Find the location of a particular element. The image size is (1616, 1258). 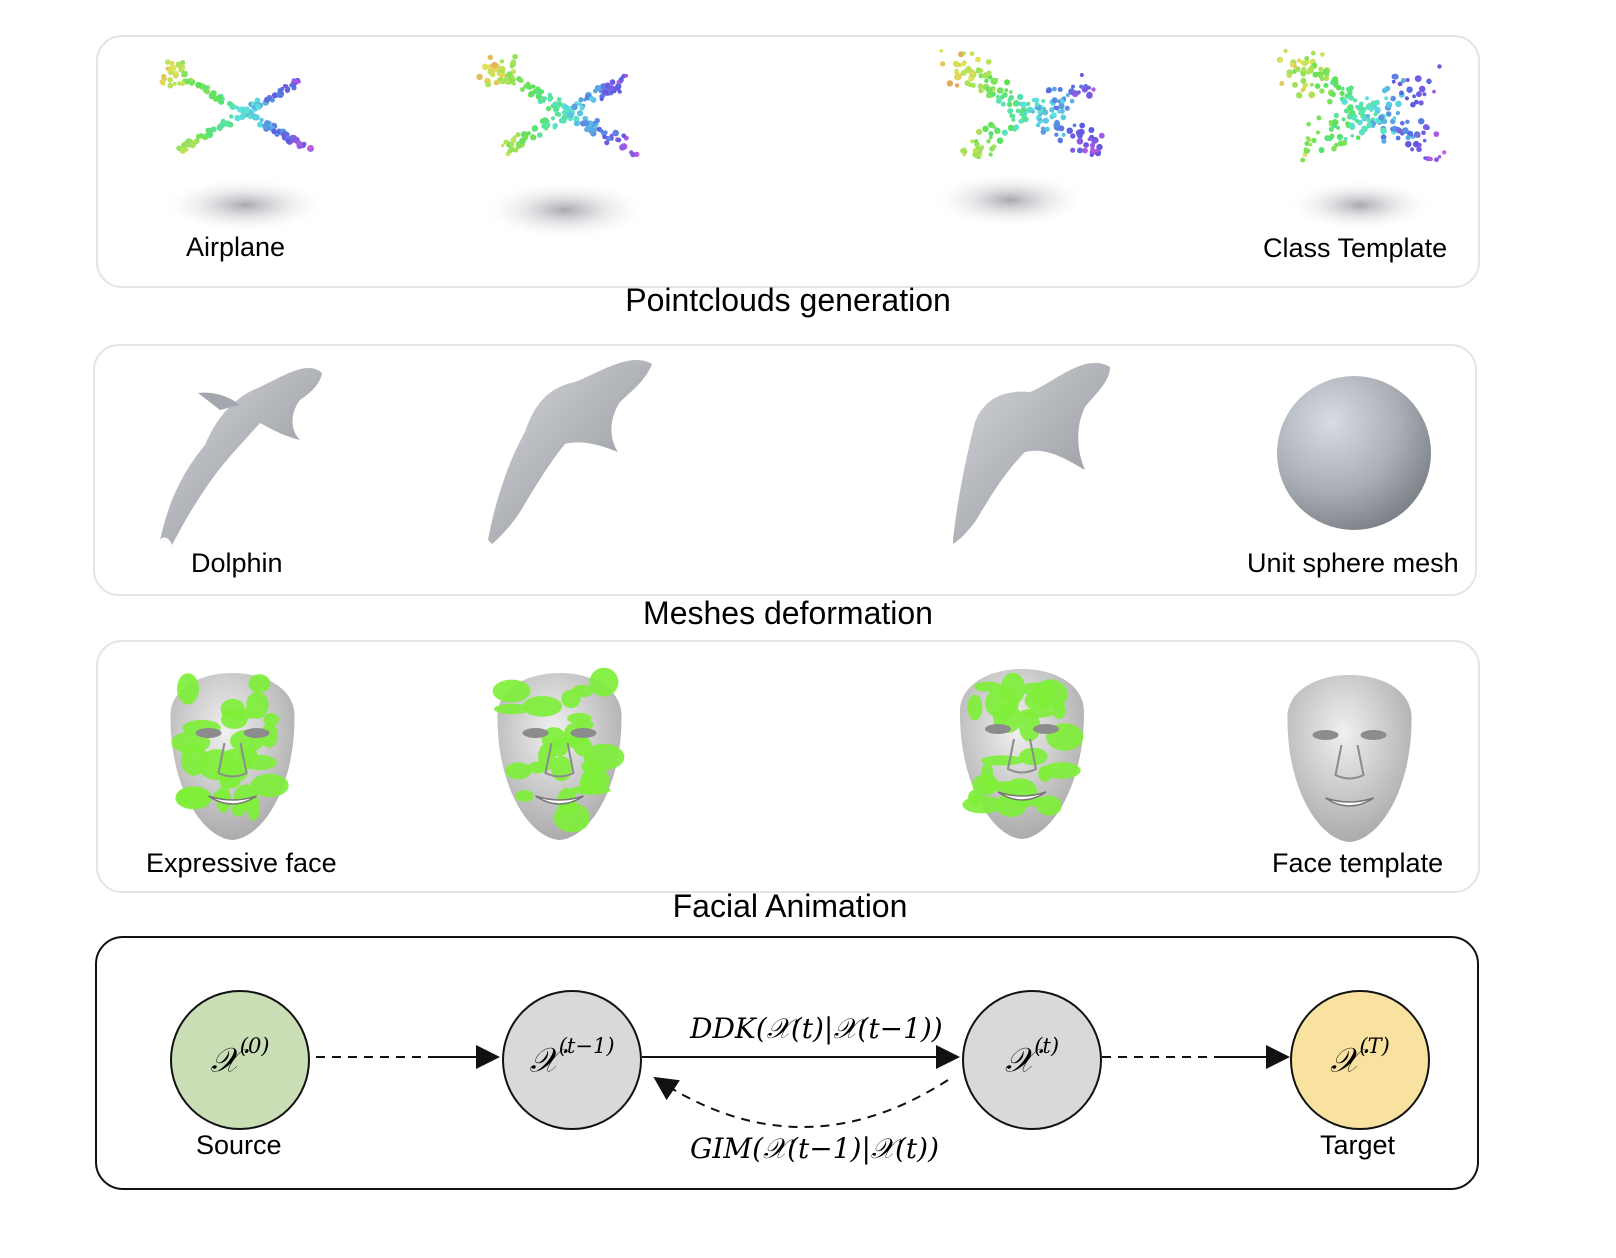

node-target-symbol: 𝒳 is located at coordinates (1345, 1060).